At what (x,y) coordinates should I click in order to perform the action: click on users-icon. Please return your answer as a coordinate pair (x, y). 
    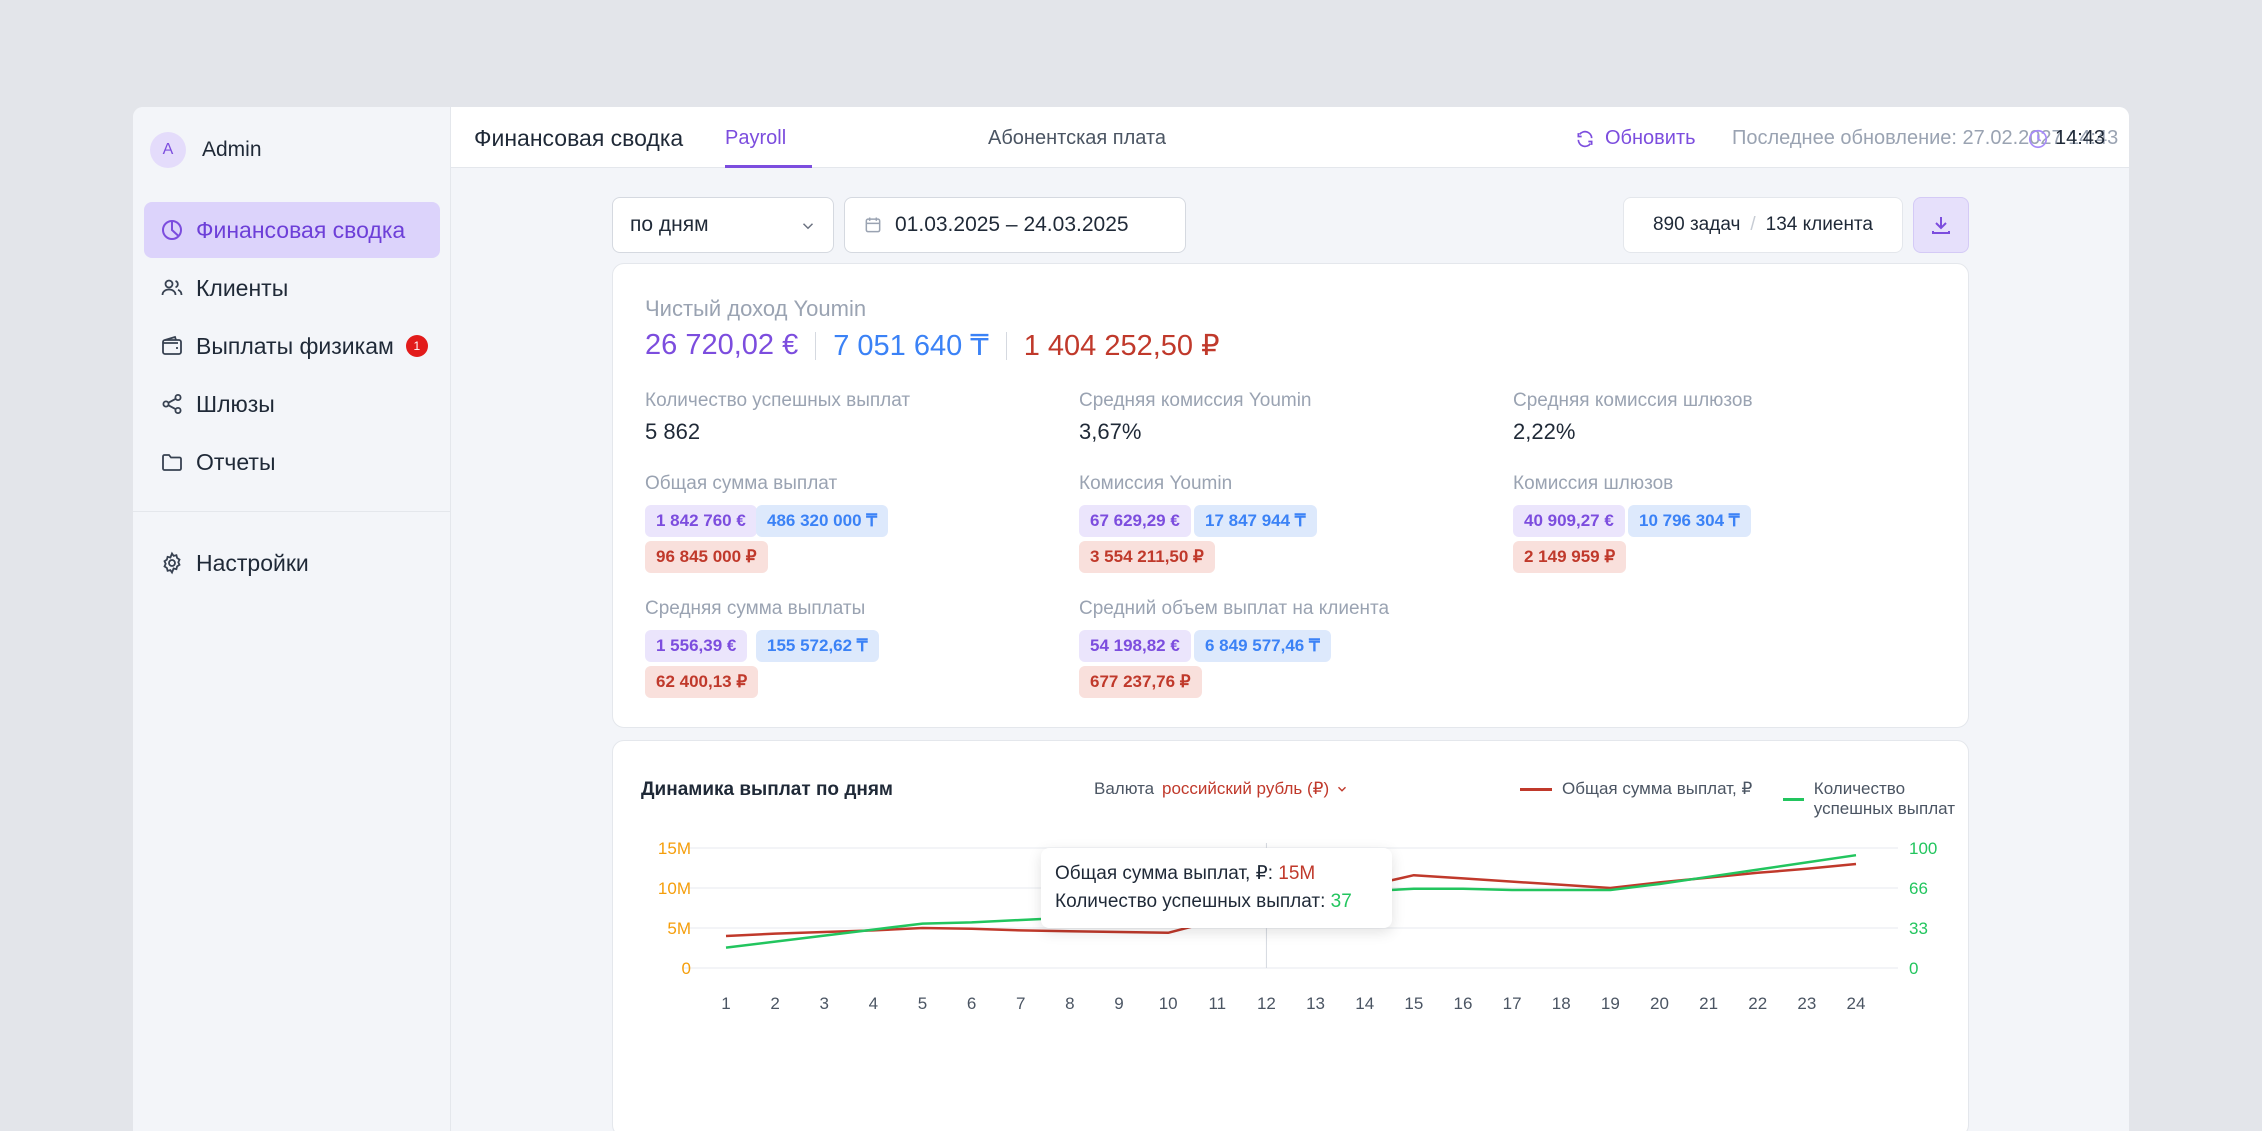
    Looking at the image, I should click on (172, 288).